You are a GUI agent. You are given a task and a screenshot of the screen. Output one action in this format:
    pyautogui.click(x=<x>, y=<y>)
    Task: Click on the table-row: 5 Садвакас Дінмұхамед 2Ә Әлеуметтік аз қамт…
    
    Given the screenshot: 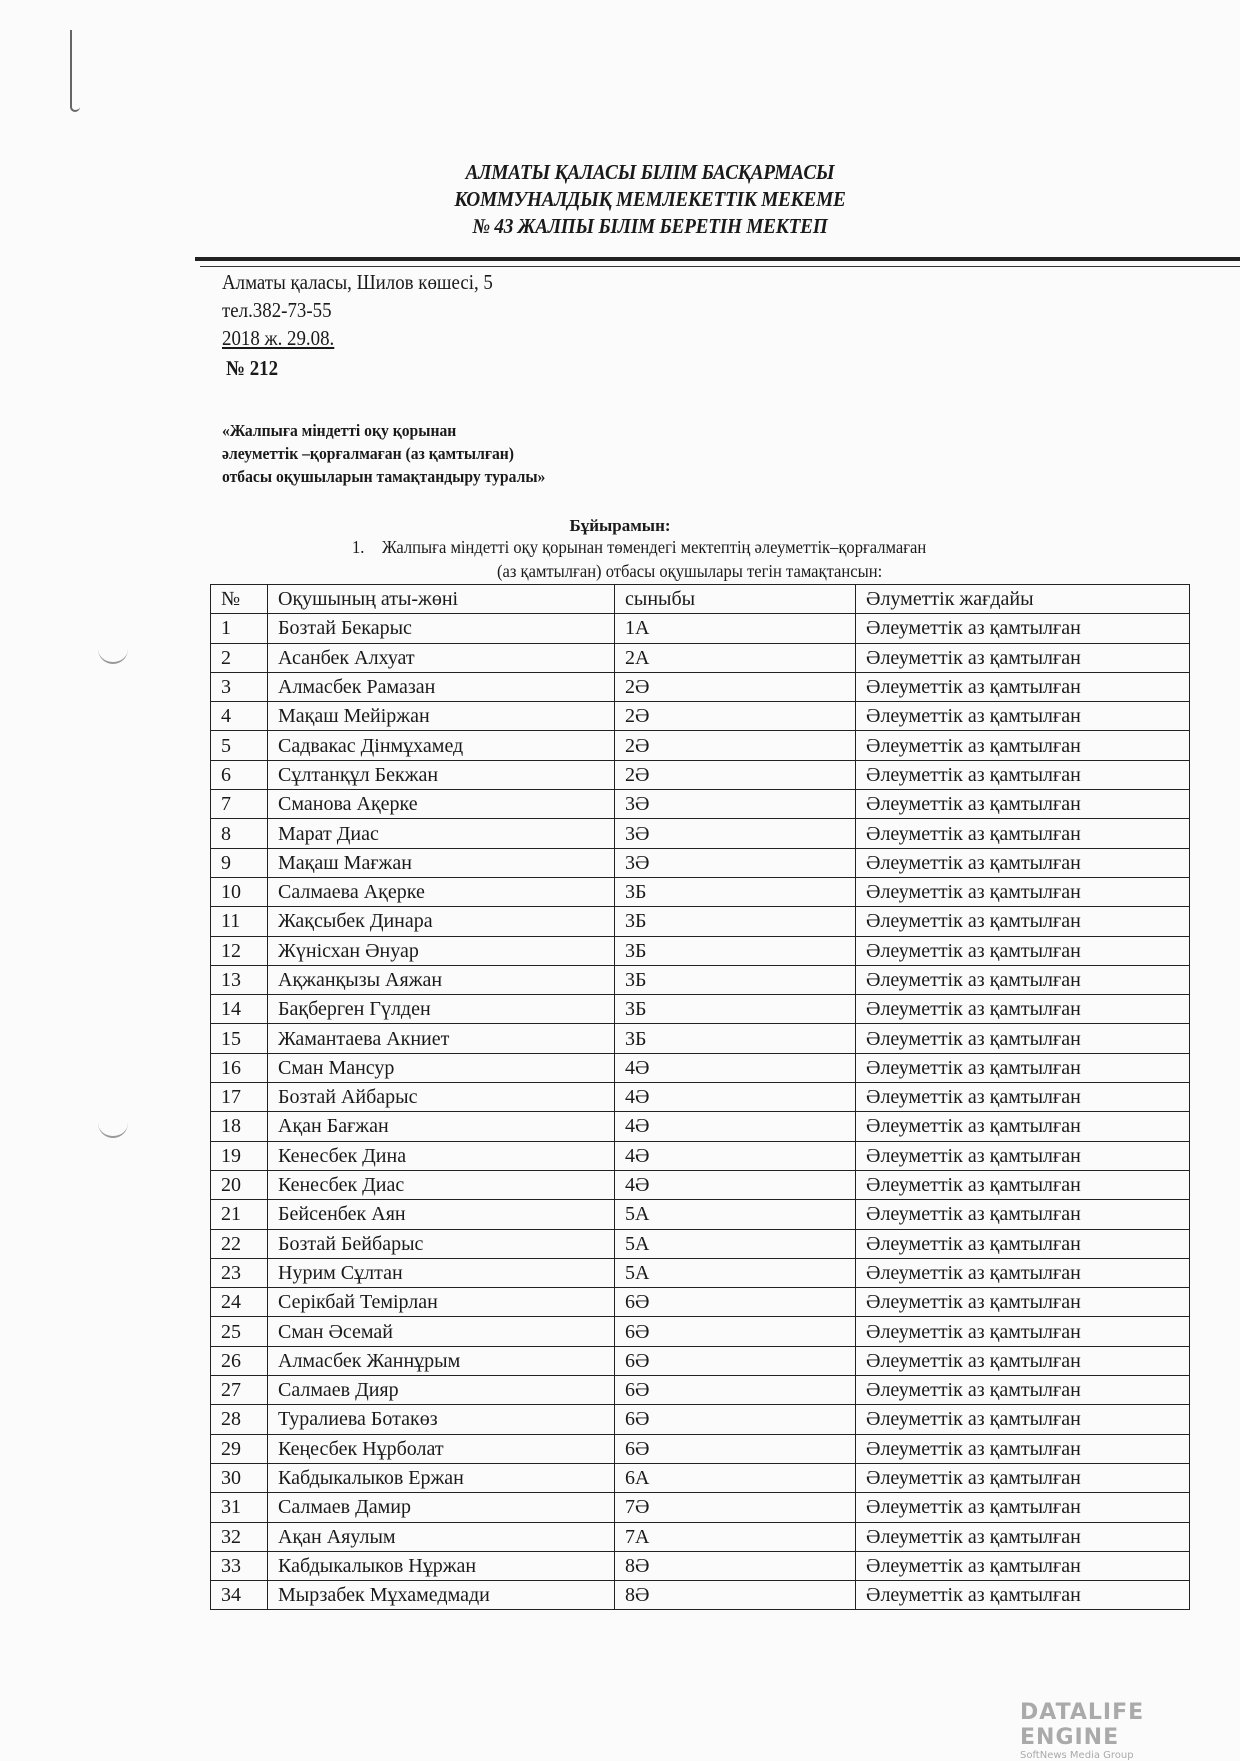 What is the action you would take?
    pyautogui.click(x=700, y=745)
    